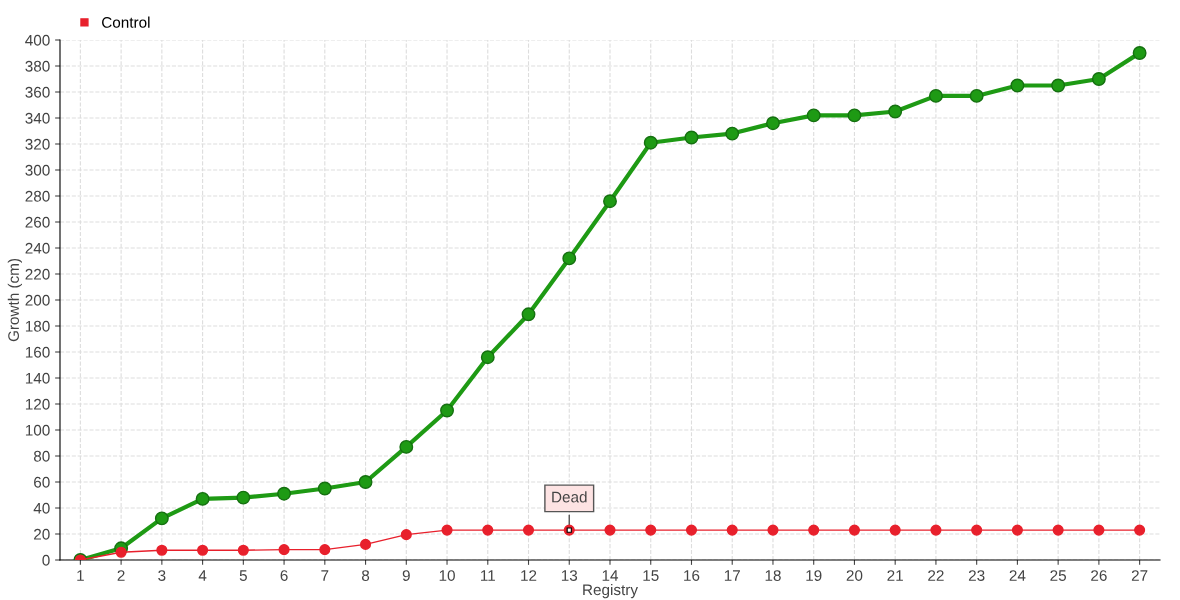 The image size is (1180, 600). Describe the element at coordinates (936, 575) in the screenshot. I see `x-tick-label: 22` at that location.